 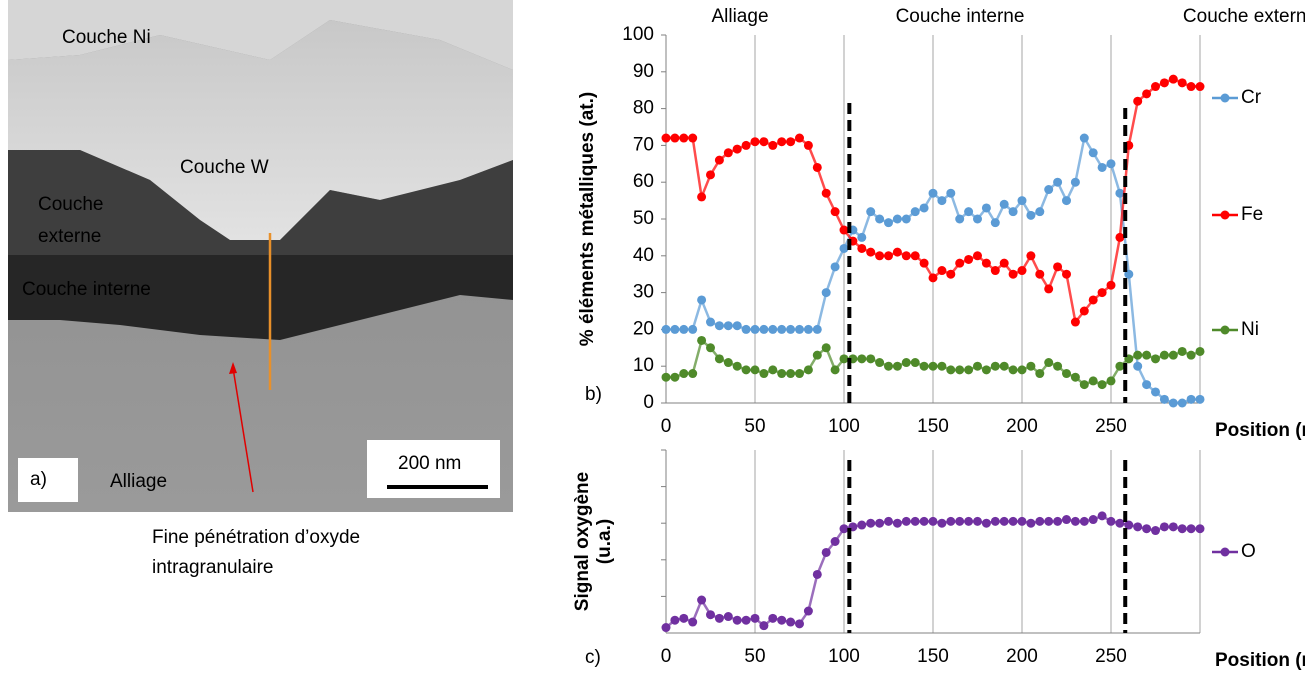 What do you see at coordinates (643, 218) in the screenshot?
I see `y-tick-label: 50` at bounding box center [643, 218].